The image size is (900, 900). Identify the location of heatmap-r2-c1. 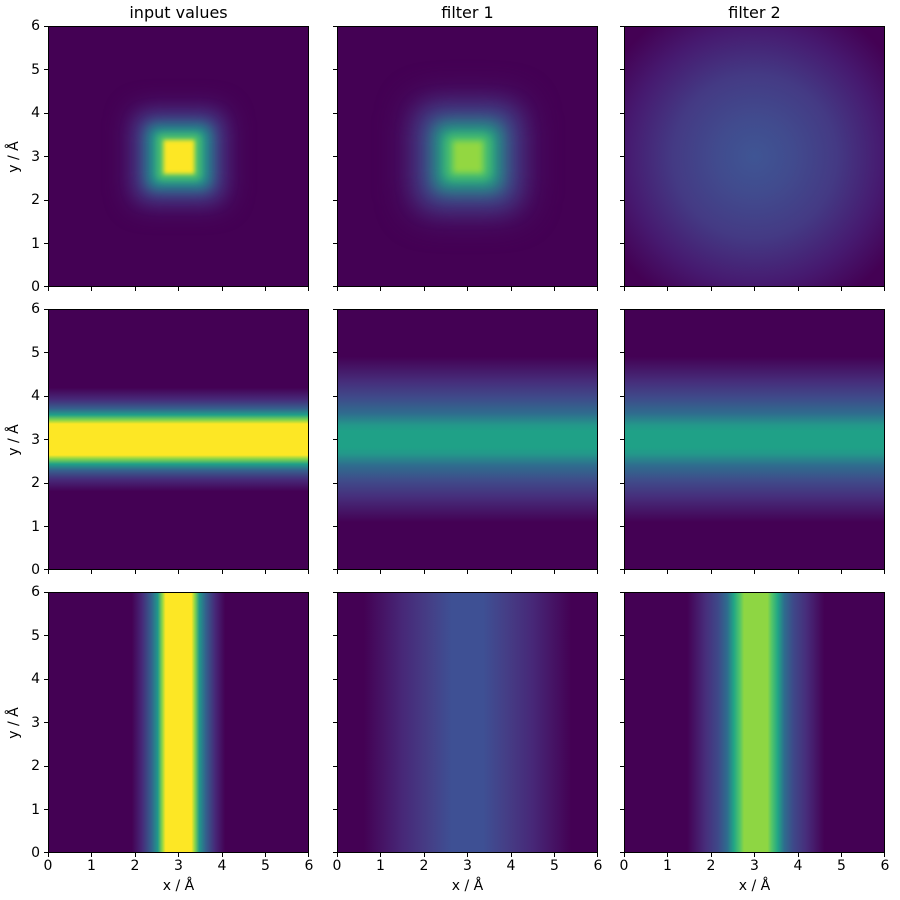
(178, 439).